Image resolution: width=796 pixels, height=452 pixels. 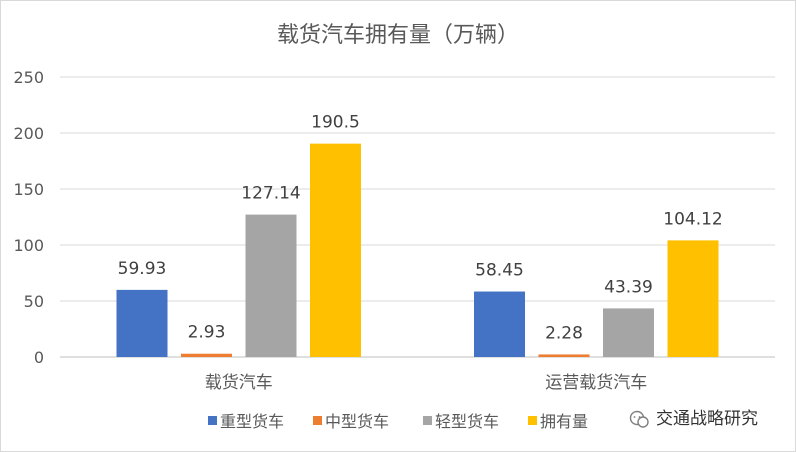 I want to click on data-label: 43.39, so click(x=628, y=287).